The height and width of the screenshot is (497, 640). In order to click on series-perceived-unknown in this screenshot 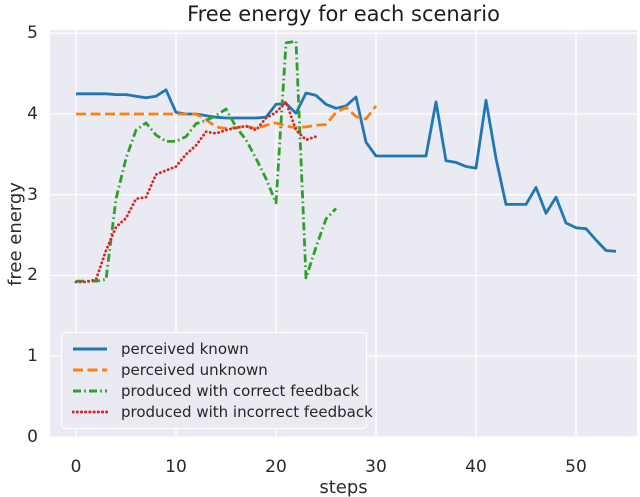, I will do `click(227, 117)`.